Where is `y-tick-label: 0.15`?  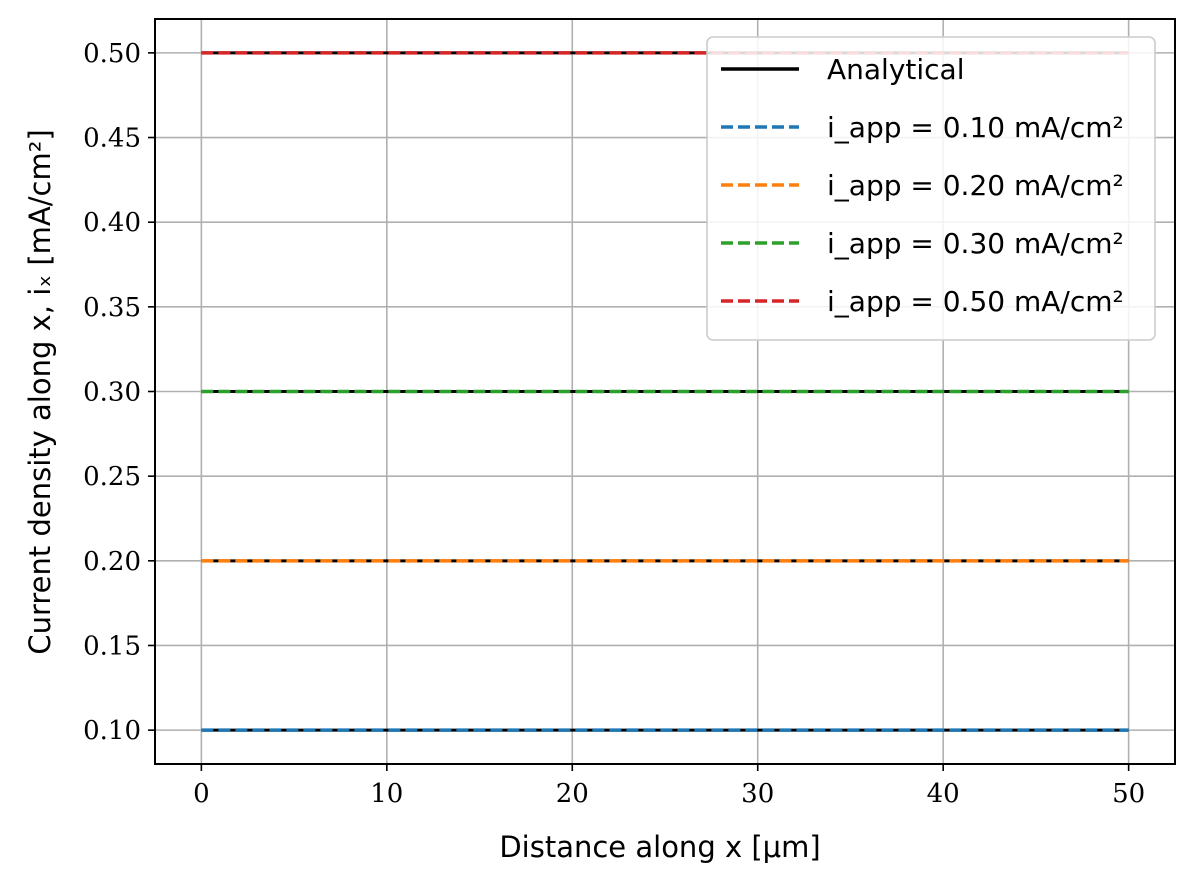 y-tick-label: 0.15 is located at coordinates (112, 646).